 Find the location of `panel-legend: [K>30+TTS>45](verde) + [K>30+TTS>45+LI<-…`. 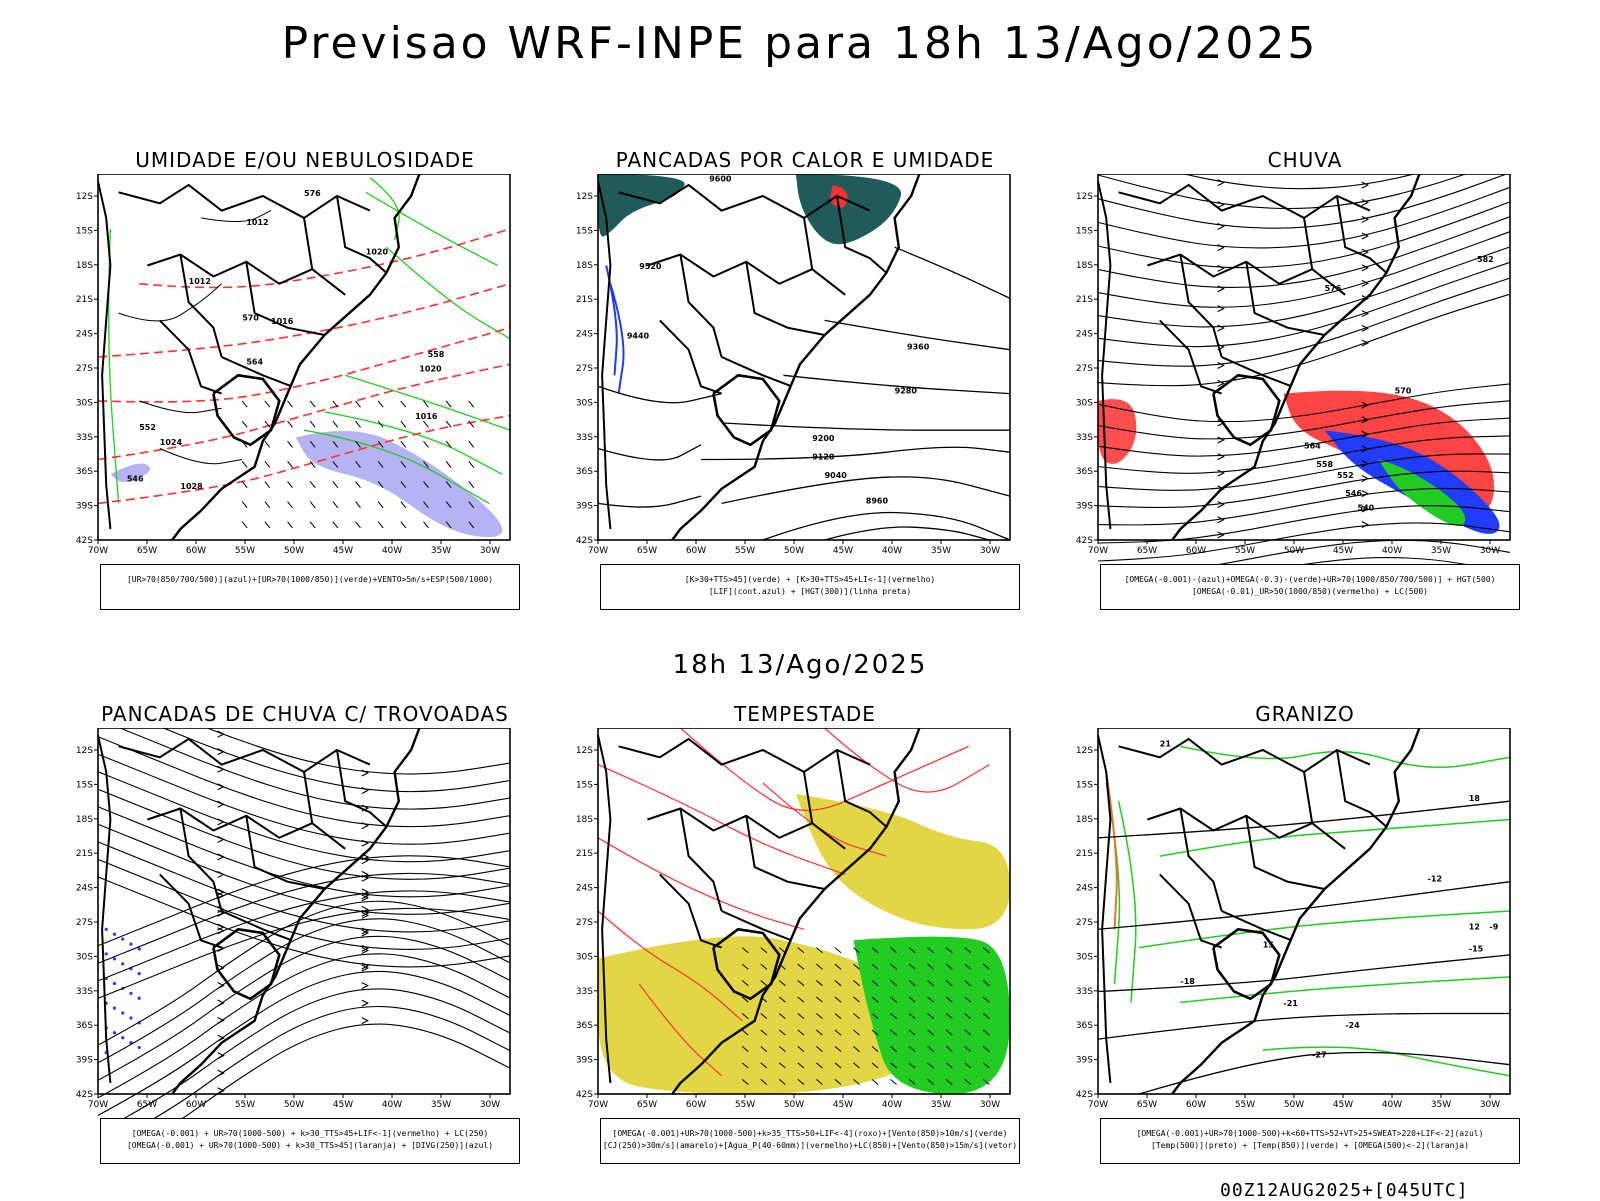

panel-legend: [K>30+TTS>45](verde) + [K>30+TTS>45+LI<-… is located at coordinates (810, 587).